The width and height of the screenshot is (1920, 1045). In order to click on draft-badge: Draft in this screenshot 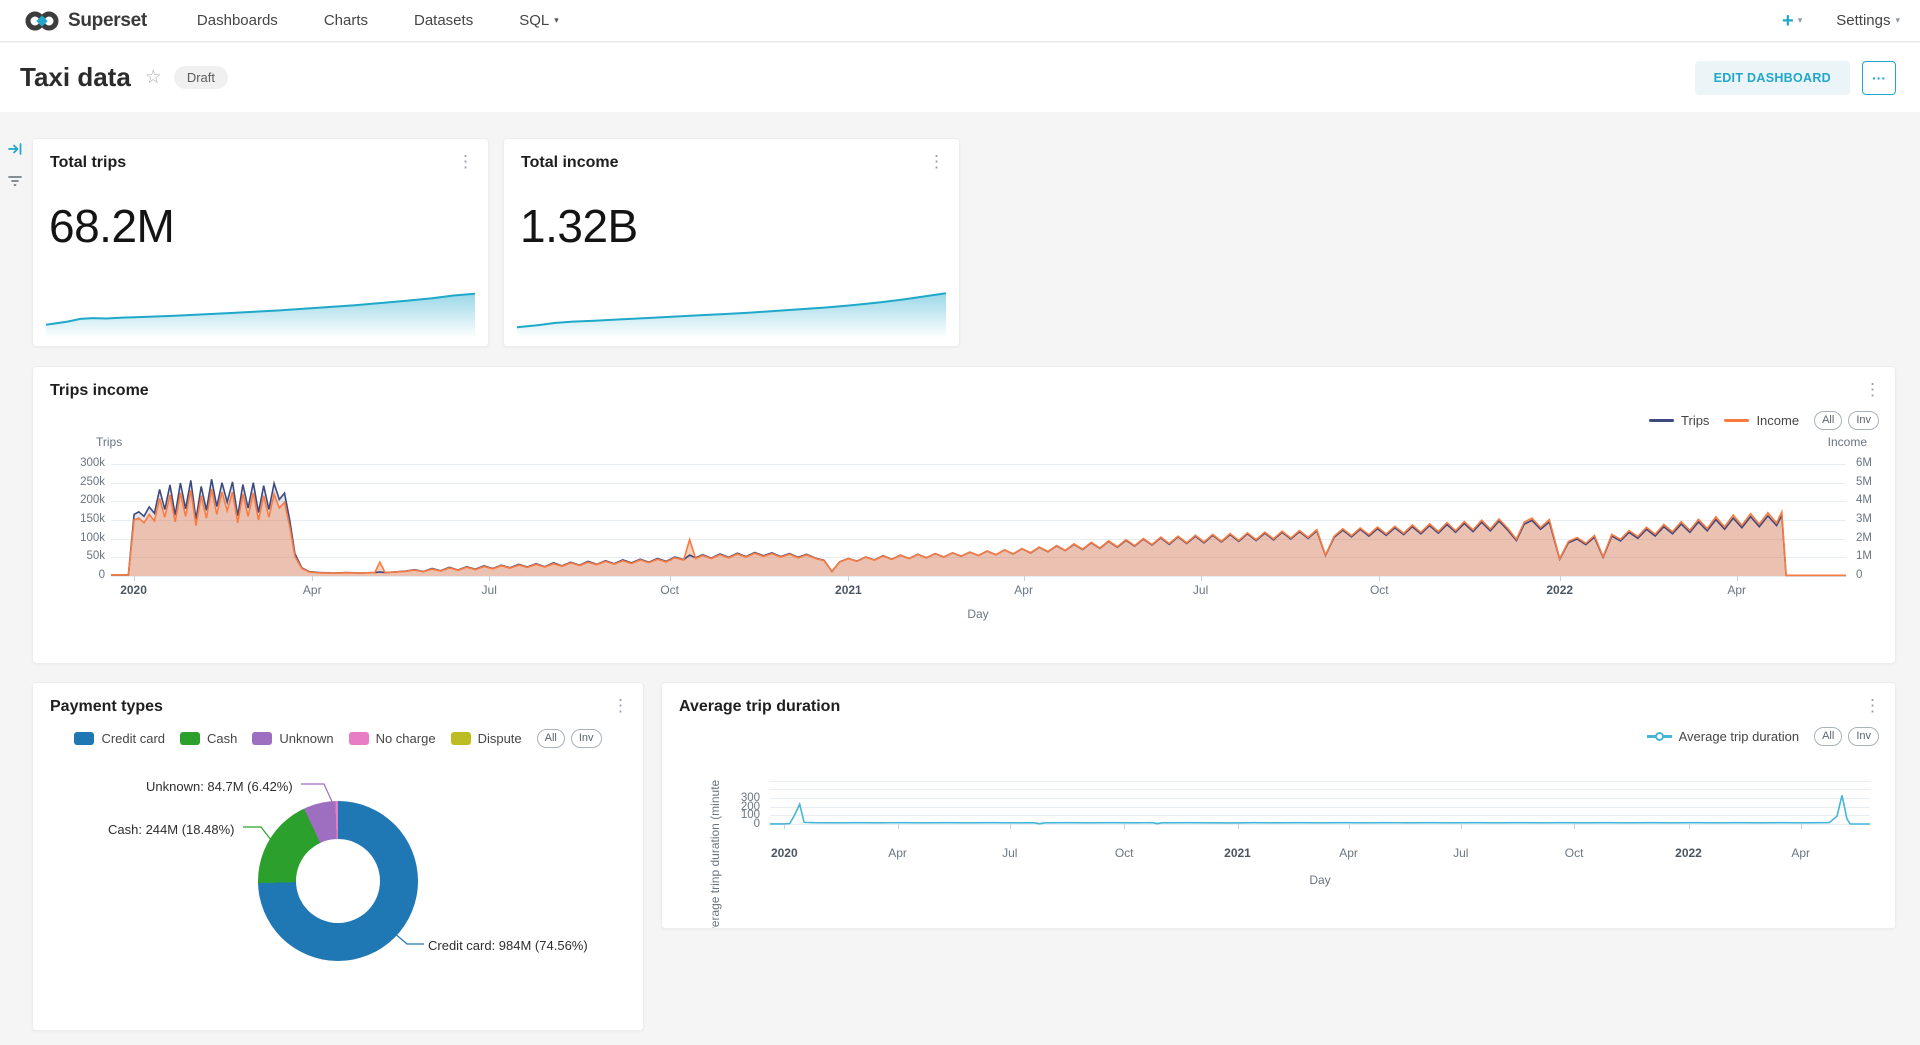, I will do `click(200, 77)`.